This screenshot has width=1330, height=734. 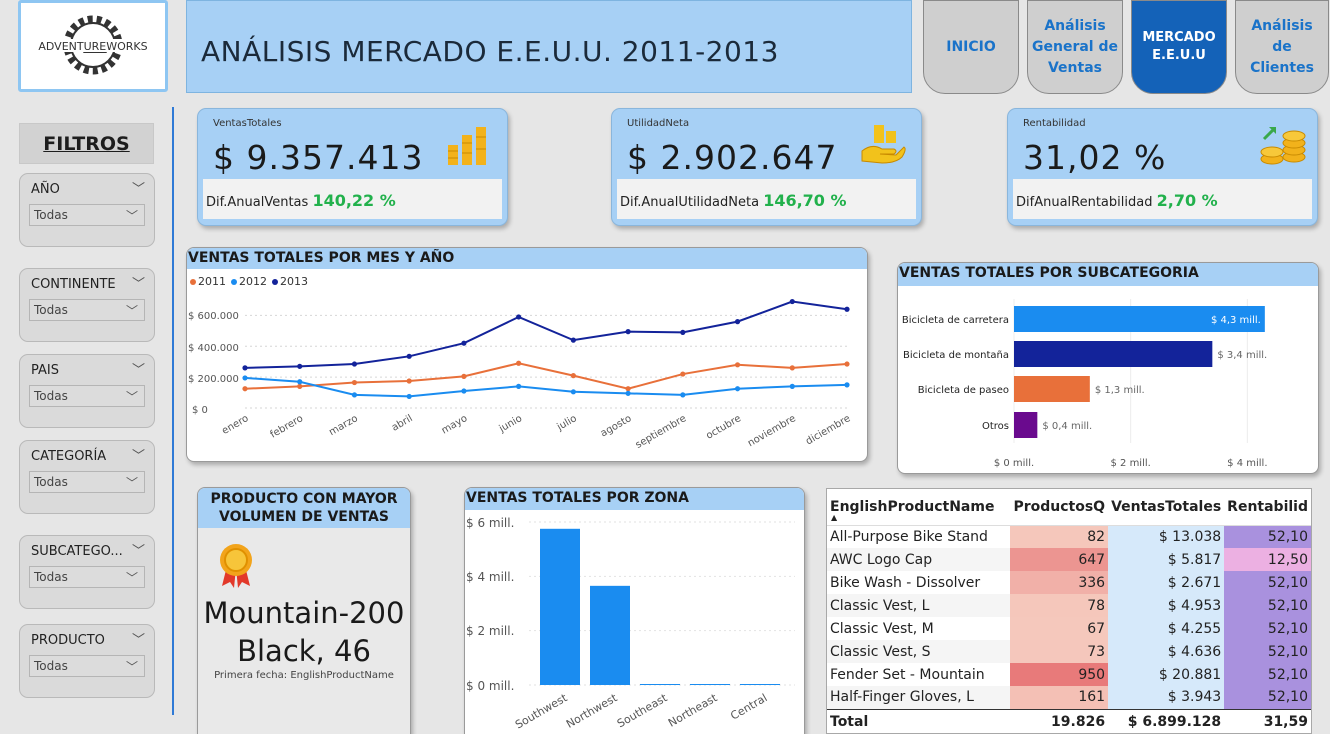 What do you see at coordinates (1059, 507) in the screenshot?
I see `col-header-qty: ProductosQ` at bounding box center [1059, 507].